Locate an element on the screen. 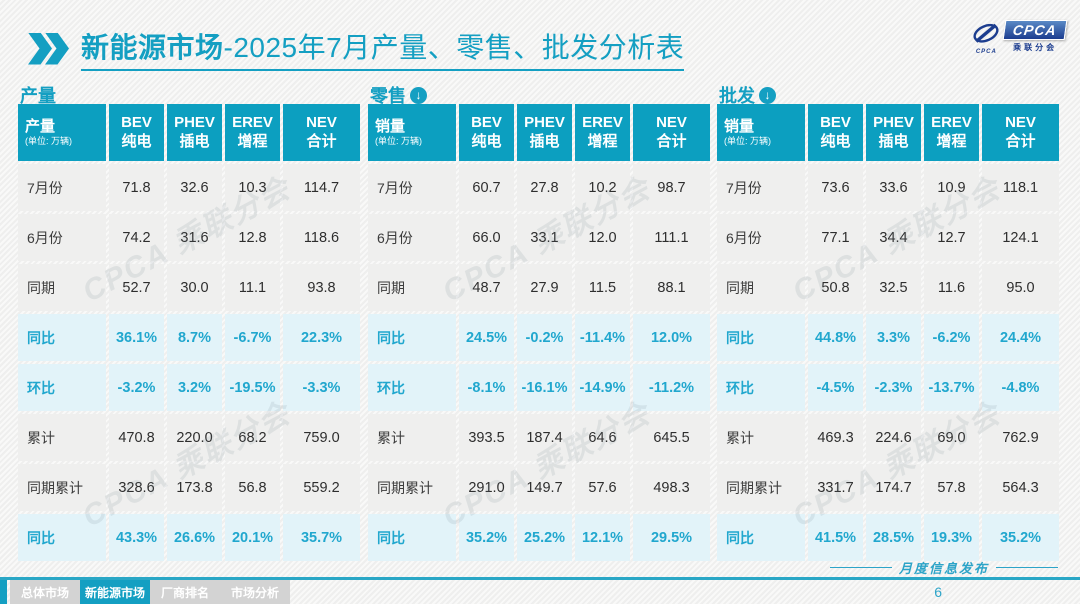 This screenshot has height=604, width=1080. data-cell: -8.1% is located at coordinates (486, 387).